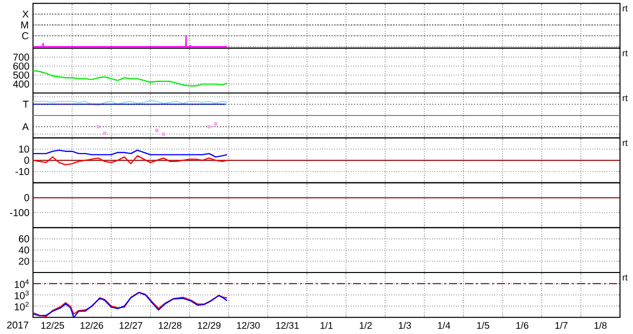  What do you see at coordinates (21, 283) in the screenshot?
I see `y-tick-label: 10$^{4}$` at bounding box center [21, 283].